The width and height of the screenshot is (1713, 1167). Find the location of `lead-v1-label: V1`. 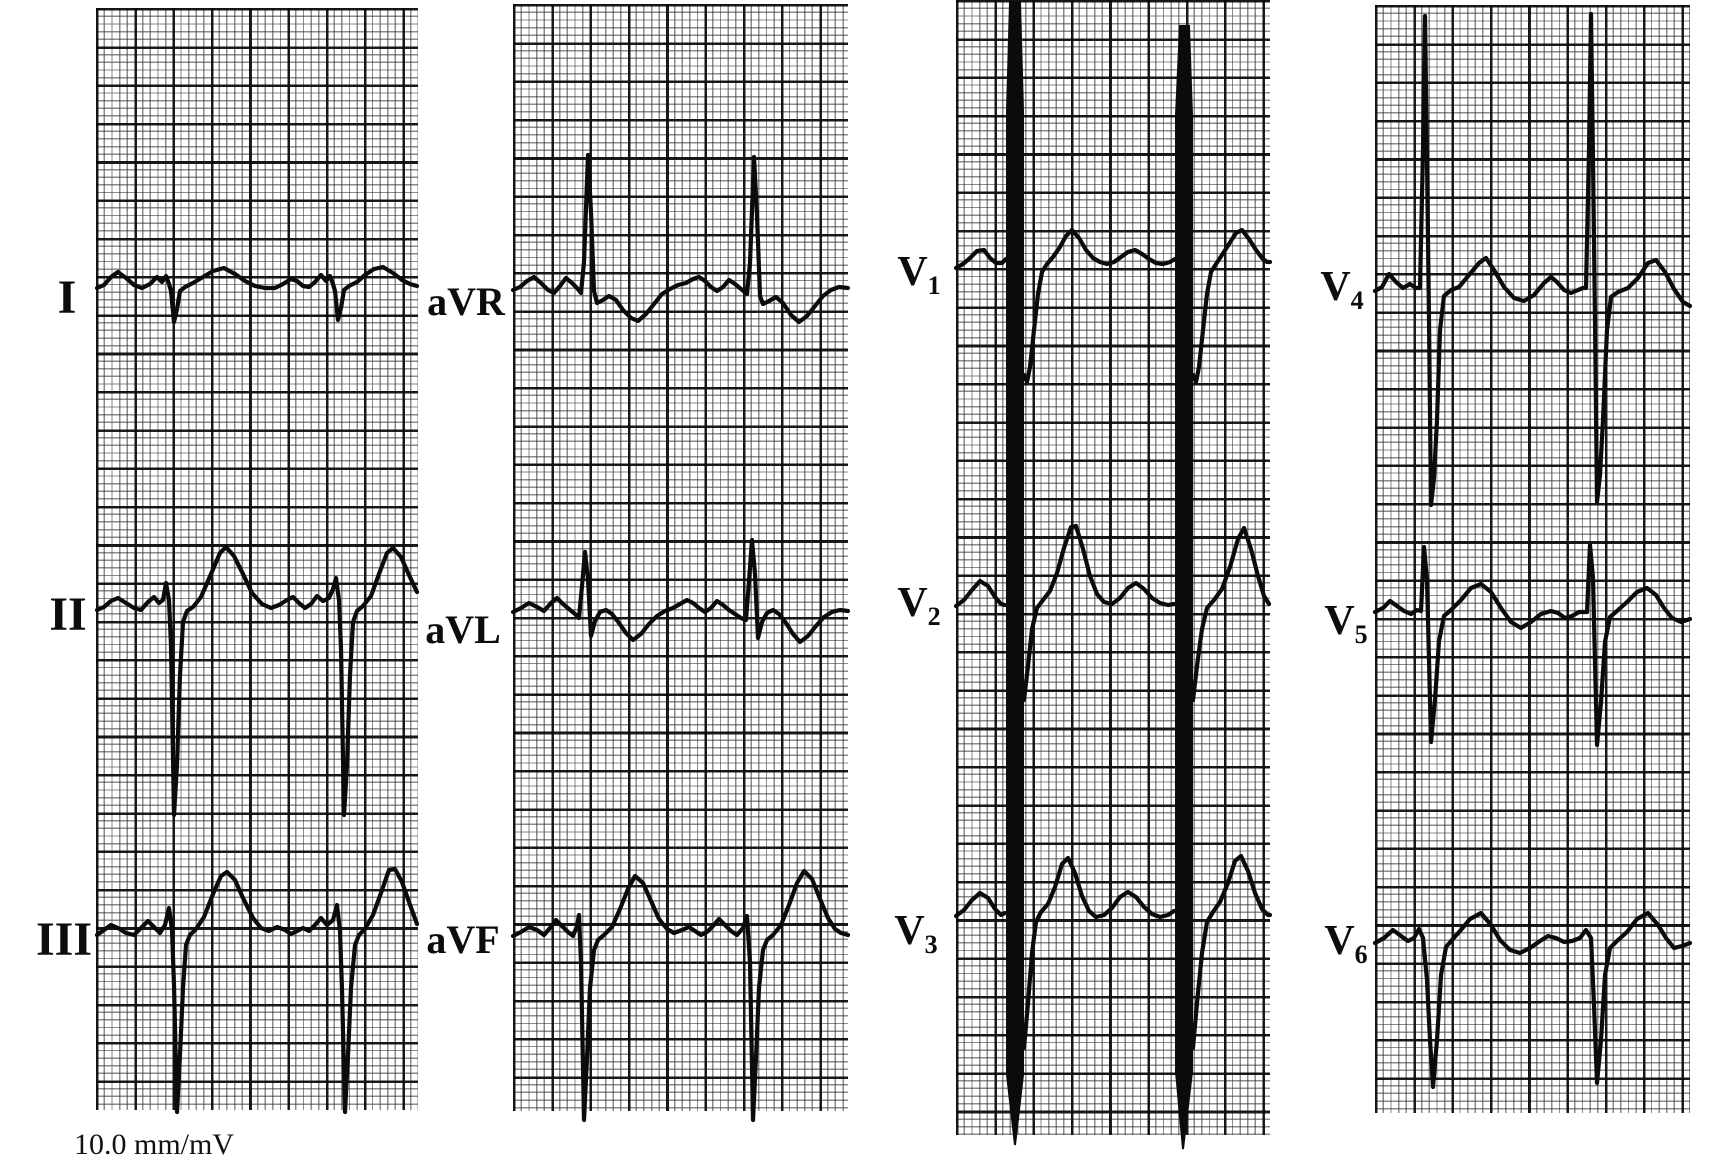

lead-v1-label: V1 is located at coordinates (919, 274).